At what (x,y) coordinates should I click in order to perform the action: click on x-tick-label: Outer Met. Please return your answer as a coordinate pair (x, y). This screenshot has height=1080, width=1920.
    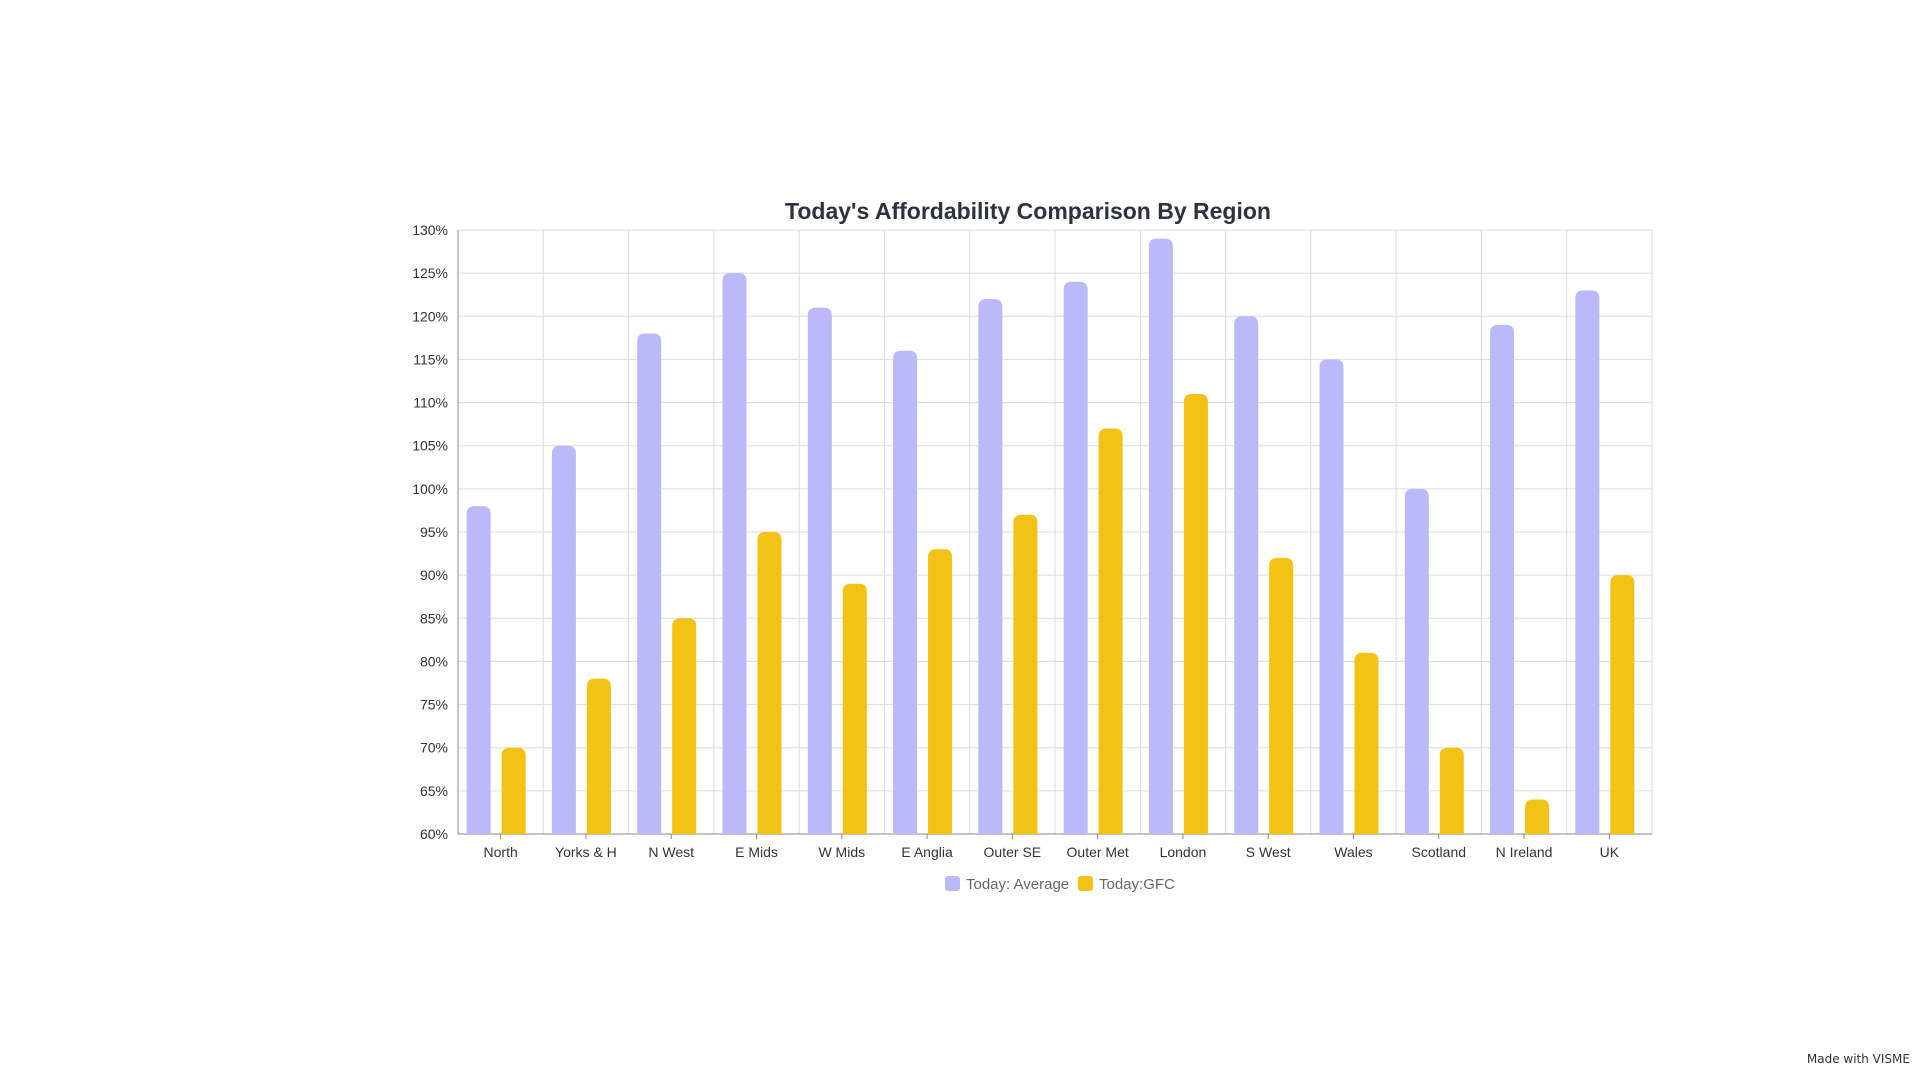
    Looking at the image, I should click on (1098, 852).